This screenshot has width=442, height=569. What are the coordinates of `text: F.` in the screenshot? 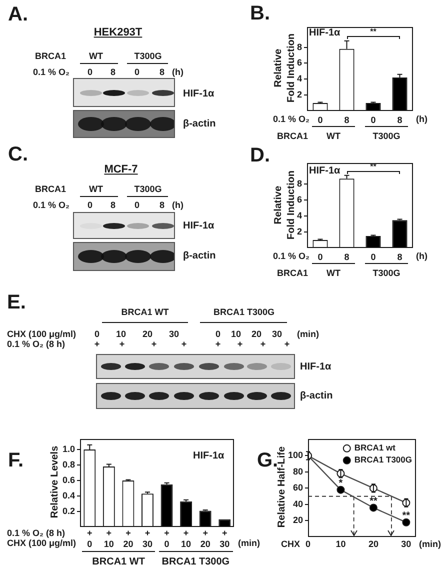 It's located at (16, 461).